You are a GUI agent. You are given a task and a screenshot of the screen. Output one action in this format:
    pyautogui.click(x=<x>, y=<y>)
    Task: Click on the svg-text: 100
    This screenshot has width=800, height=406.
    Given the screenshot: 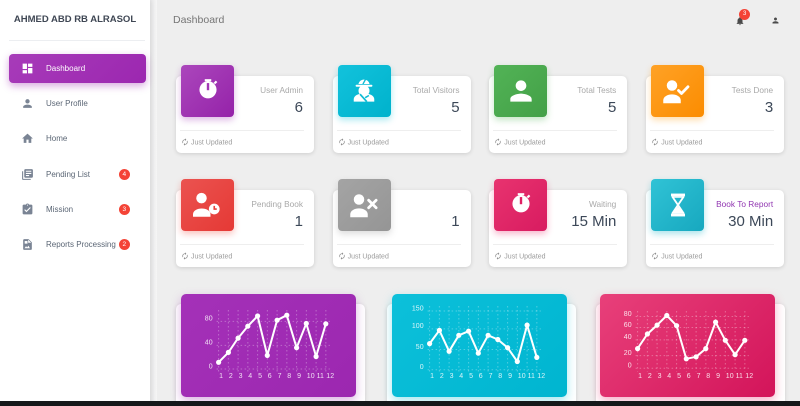 What is the action you would take?
    pyautogui.click(x=417, y=326)
    